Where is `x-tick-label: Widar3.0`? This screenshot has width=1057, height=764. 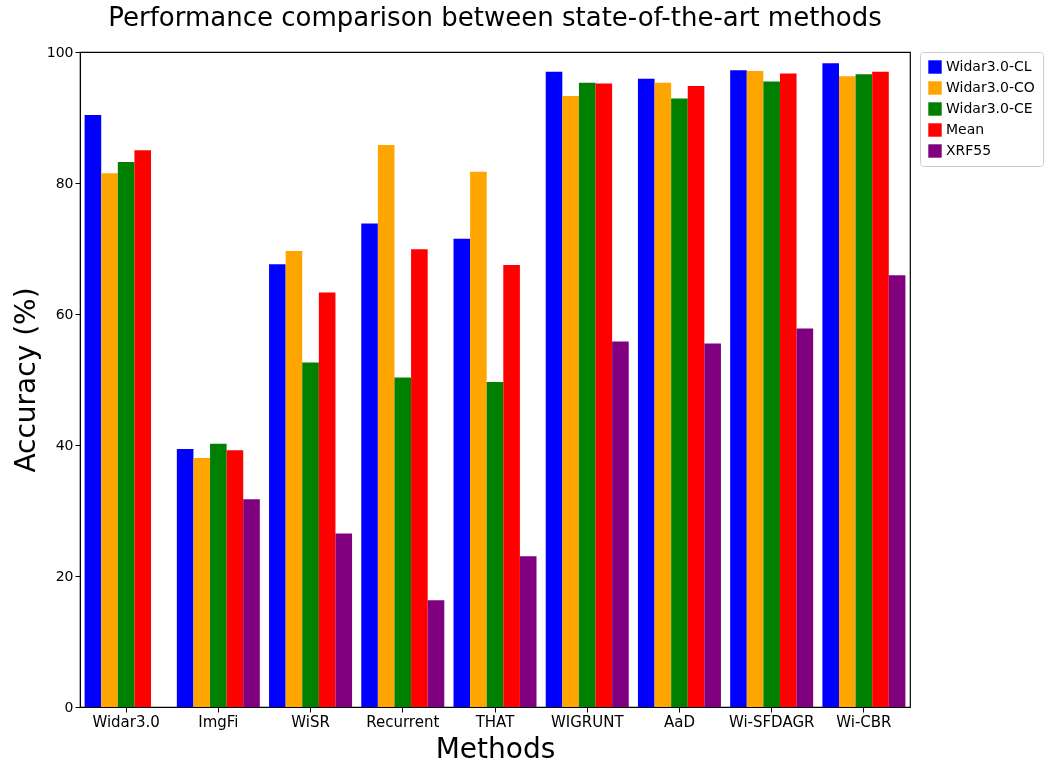
x-tick-label: Widar3.0 is located at coordinates (126, 721).